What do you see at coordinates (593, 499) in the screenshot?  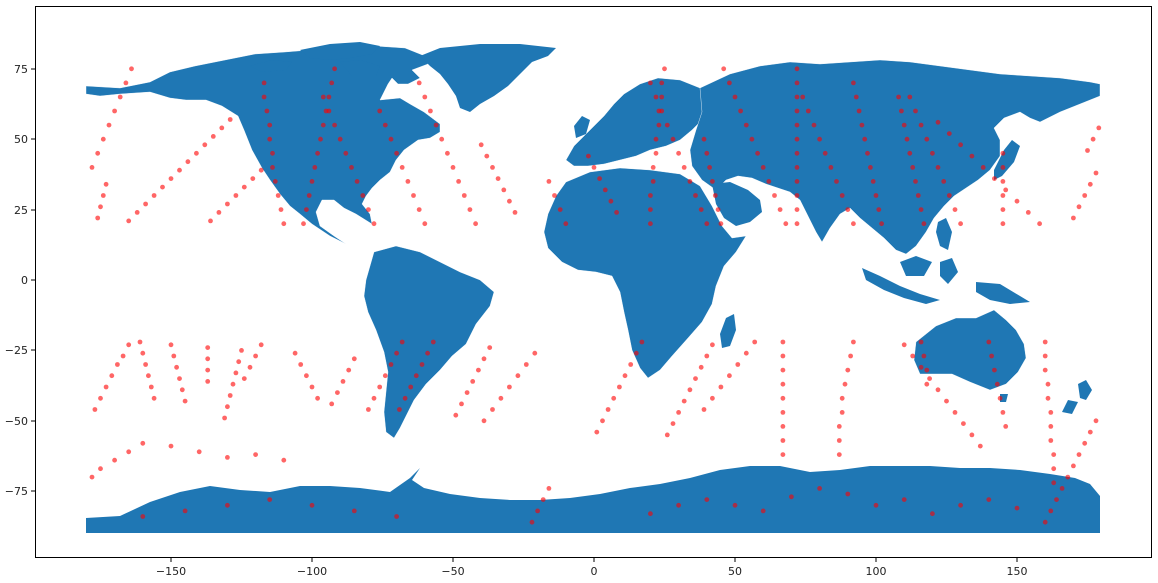 I see `antarctica-landmass` at bounding box center [593, 499].